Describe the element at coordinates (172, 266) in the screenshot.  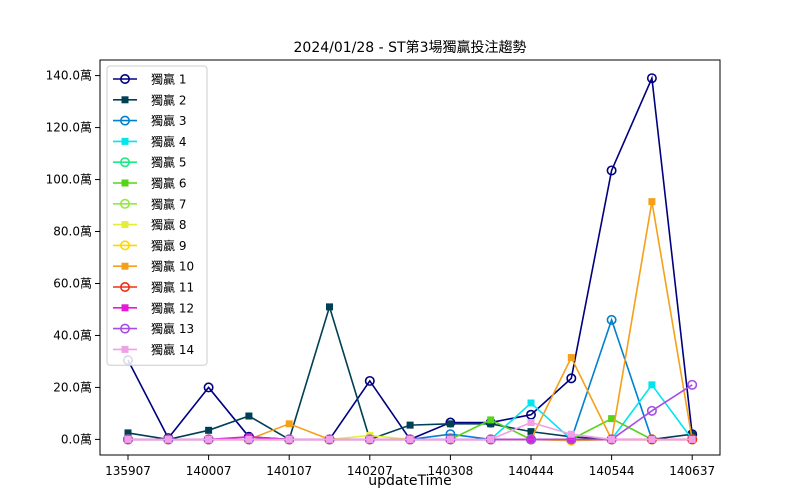
I see `legend-label: 獨贏 10` at that location.